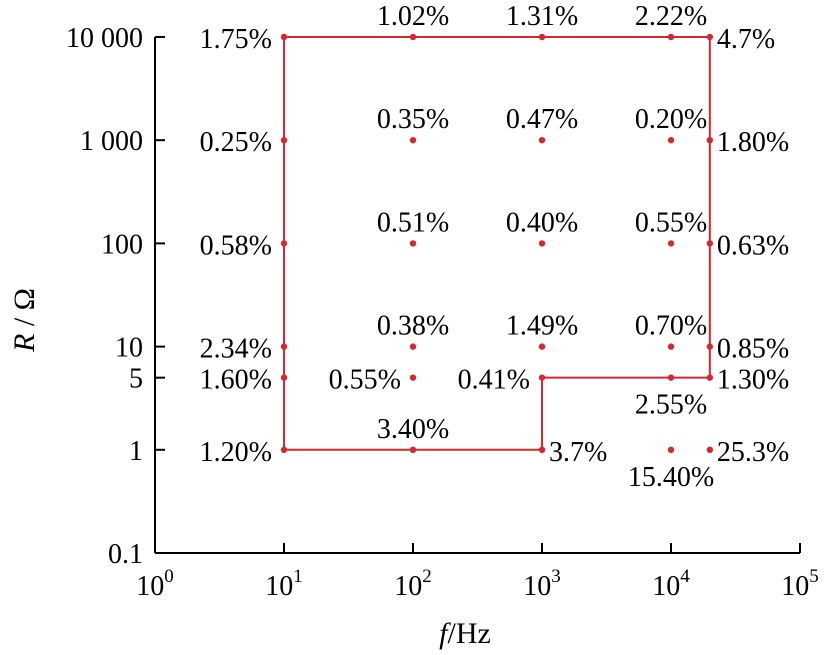 Image resolution: width=825 pixels, height=655 pixels. I want to click on y-tick-label: 0.1, so click(125, 554).